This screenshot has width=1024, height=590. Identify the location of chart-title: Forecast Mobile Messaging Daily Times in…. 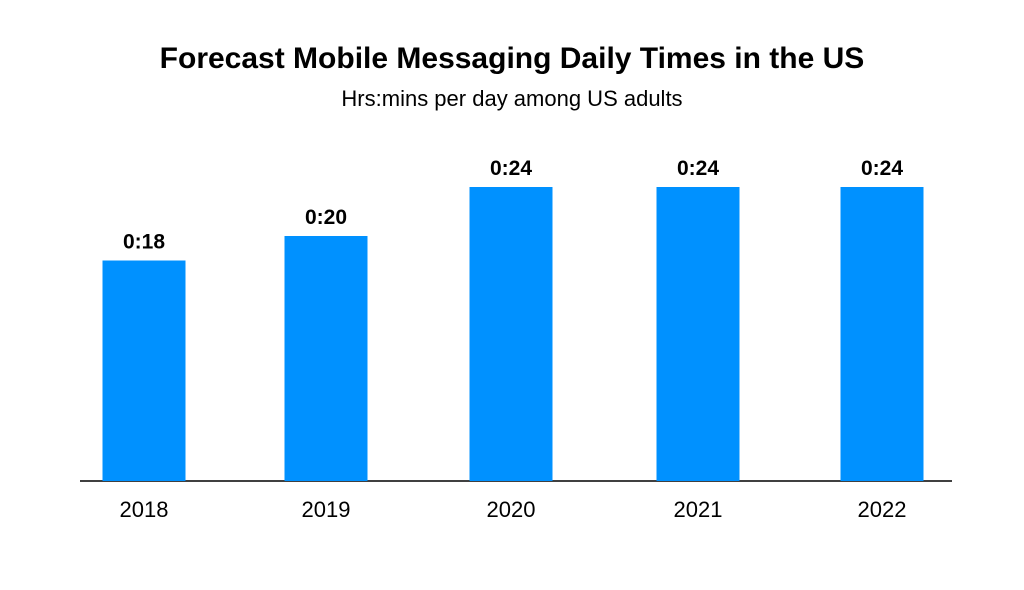
(512, 58).